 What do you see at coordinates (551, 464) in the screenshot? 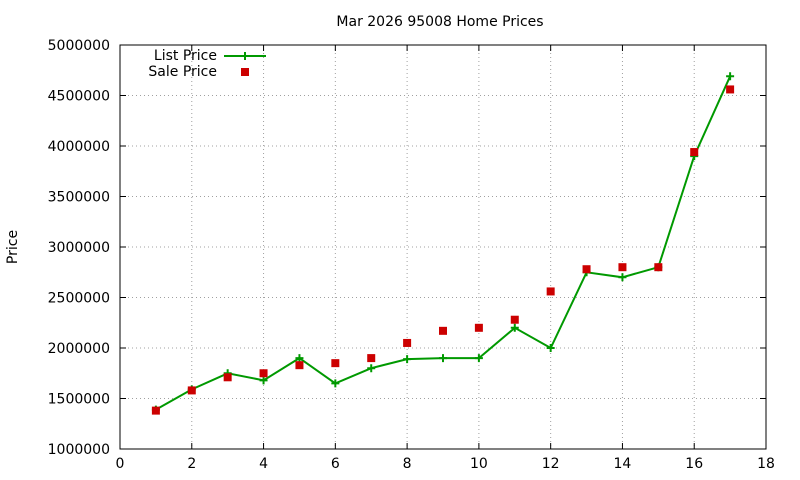
I see `x-tick-label: 12` at bounding box center [551, 464].